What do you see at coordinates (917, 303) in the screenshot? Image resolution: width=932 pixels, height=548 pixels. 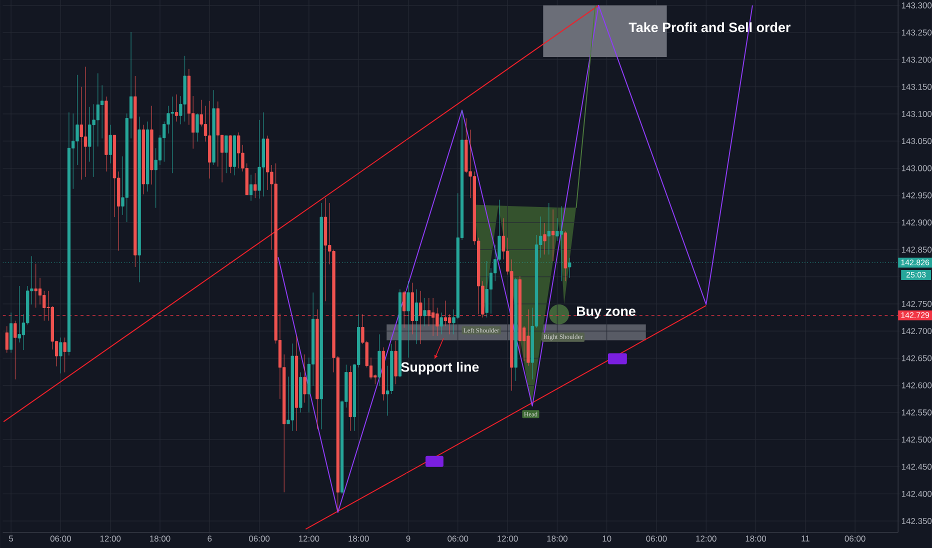 I see `y-tick-label: 142.750` at bounding box center [917, 303].